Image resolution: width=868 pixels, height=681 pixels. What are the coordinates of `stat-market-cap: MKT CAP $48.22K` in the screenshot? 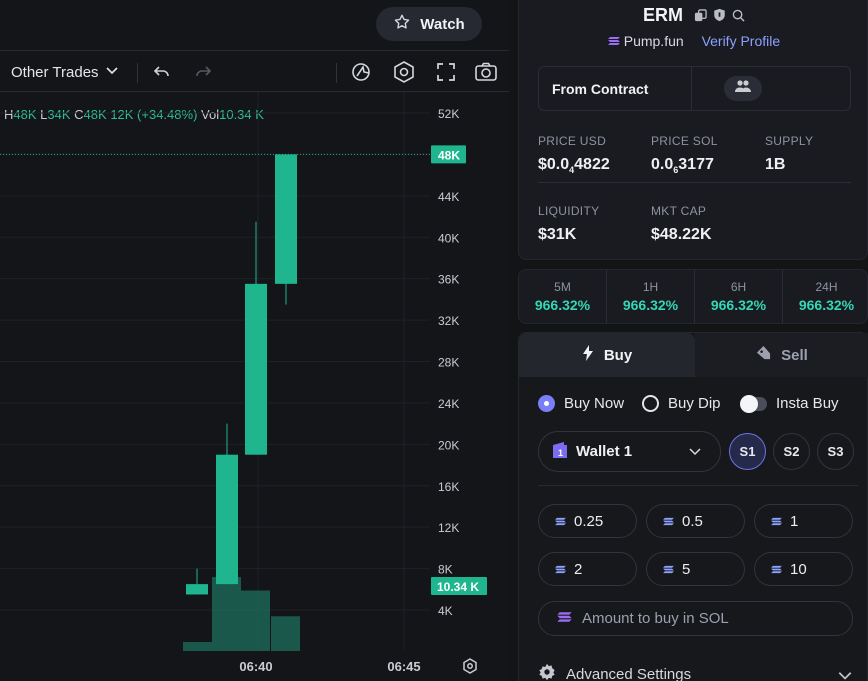 It's located at (681, 223).